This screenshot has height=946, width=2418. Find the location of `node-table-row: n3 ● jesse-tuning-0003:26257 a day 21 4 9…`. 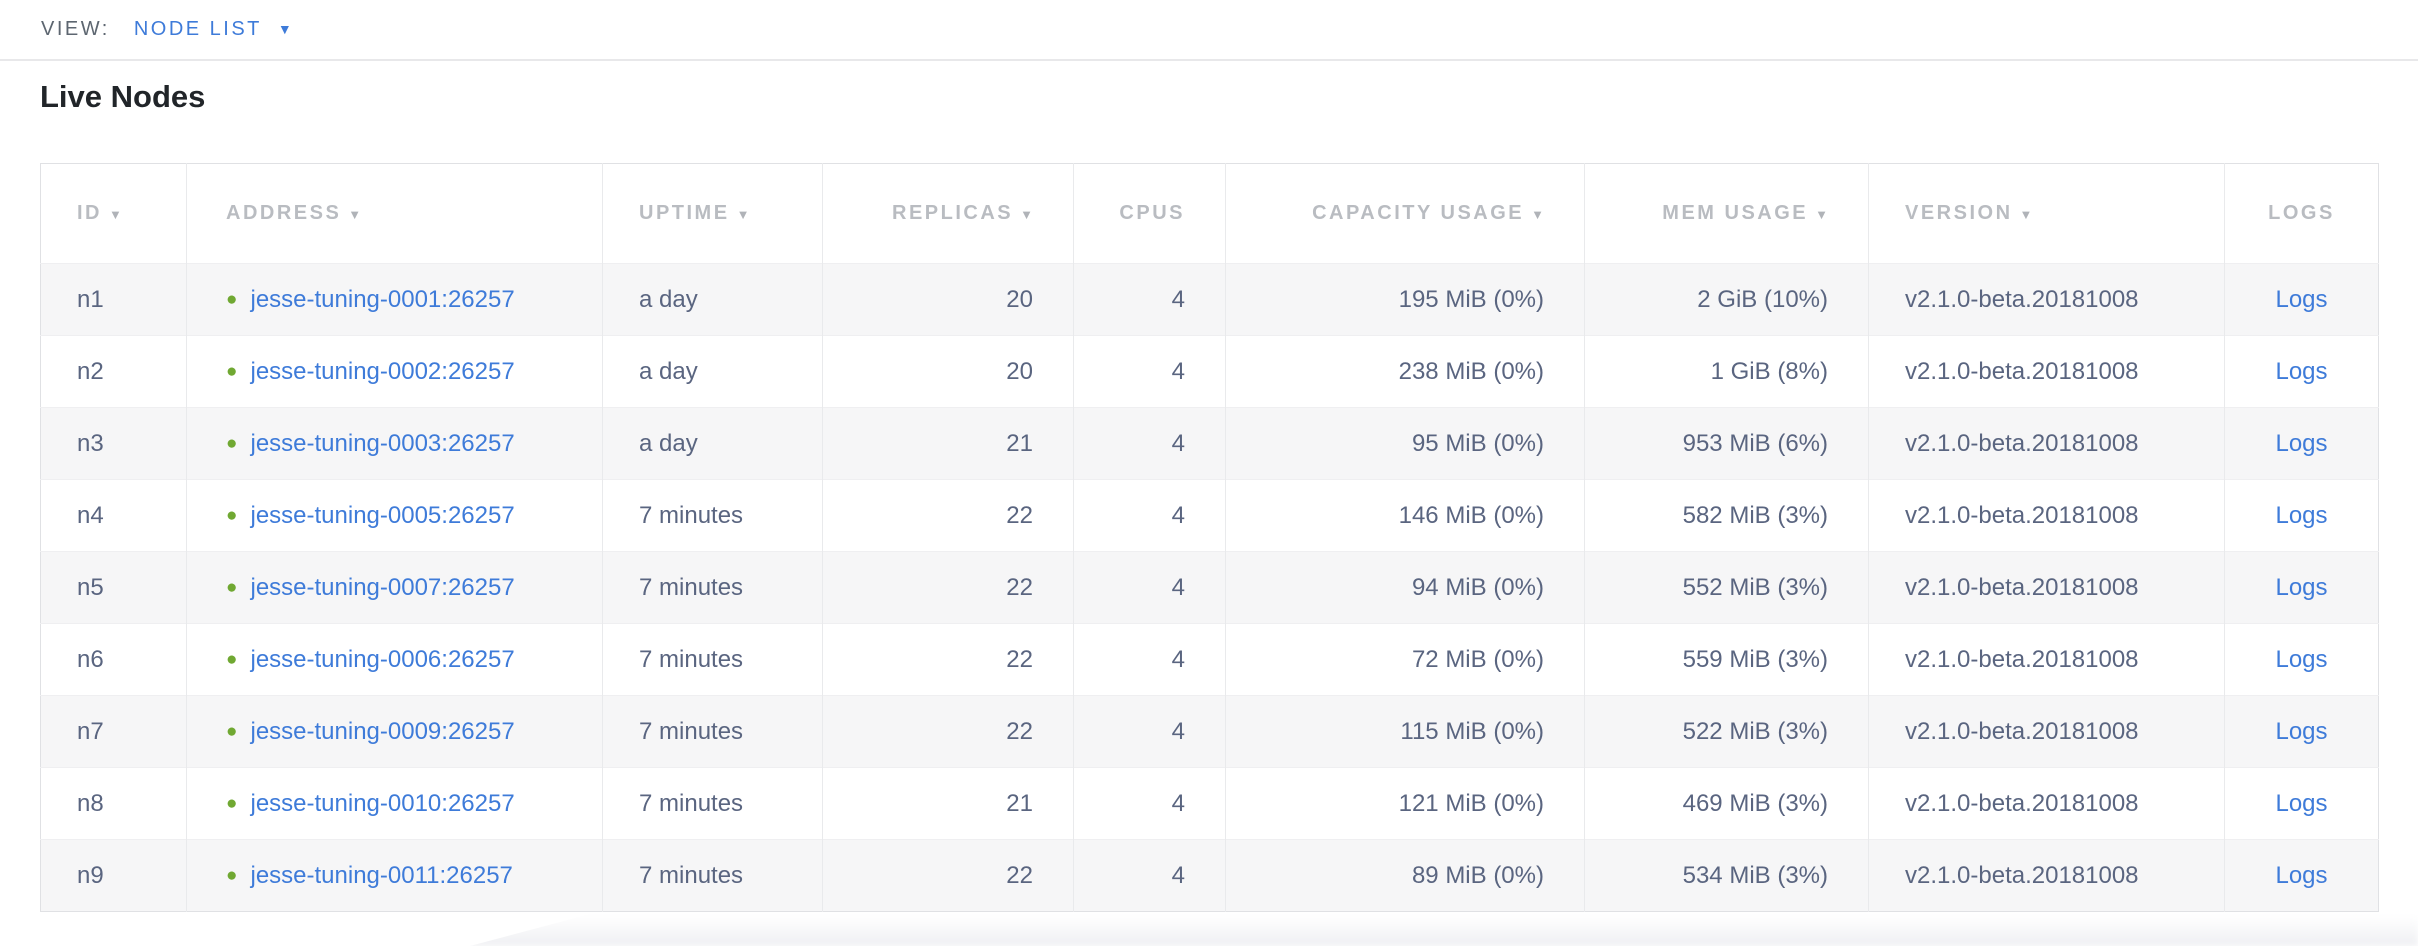

node-table-row: n3 ● jesse-tuning-0003:26257 a day 21 4 9… is located at coordinates (1209, 443).